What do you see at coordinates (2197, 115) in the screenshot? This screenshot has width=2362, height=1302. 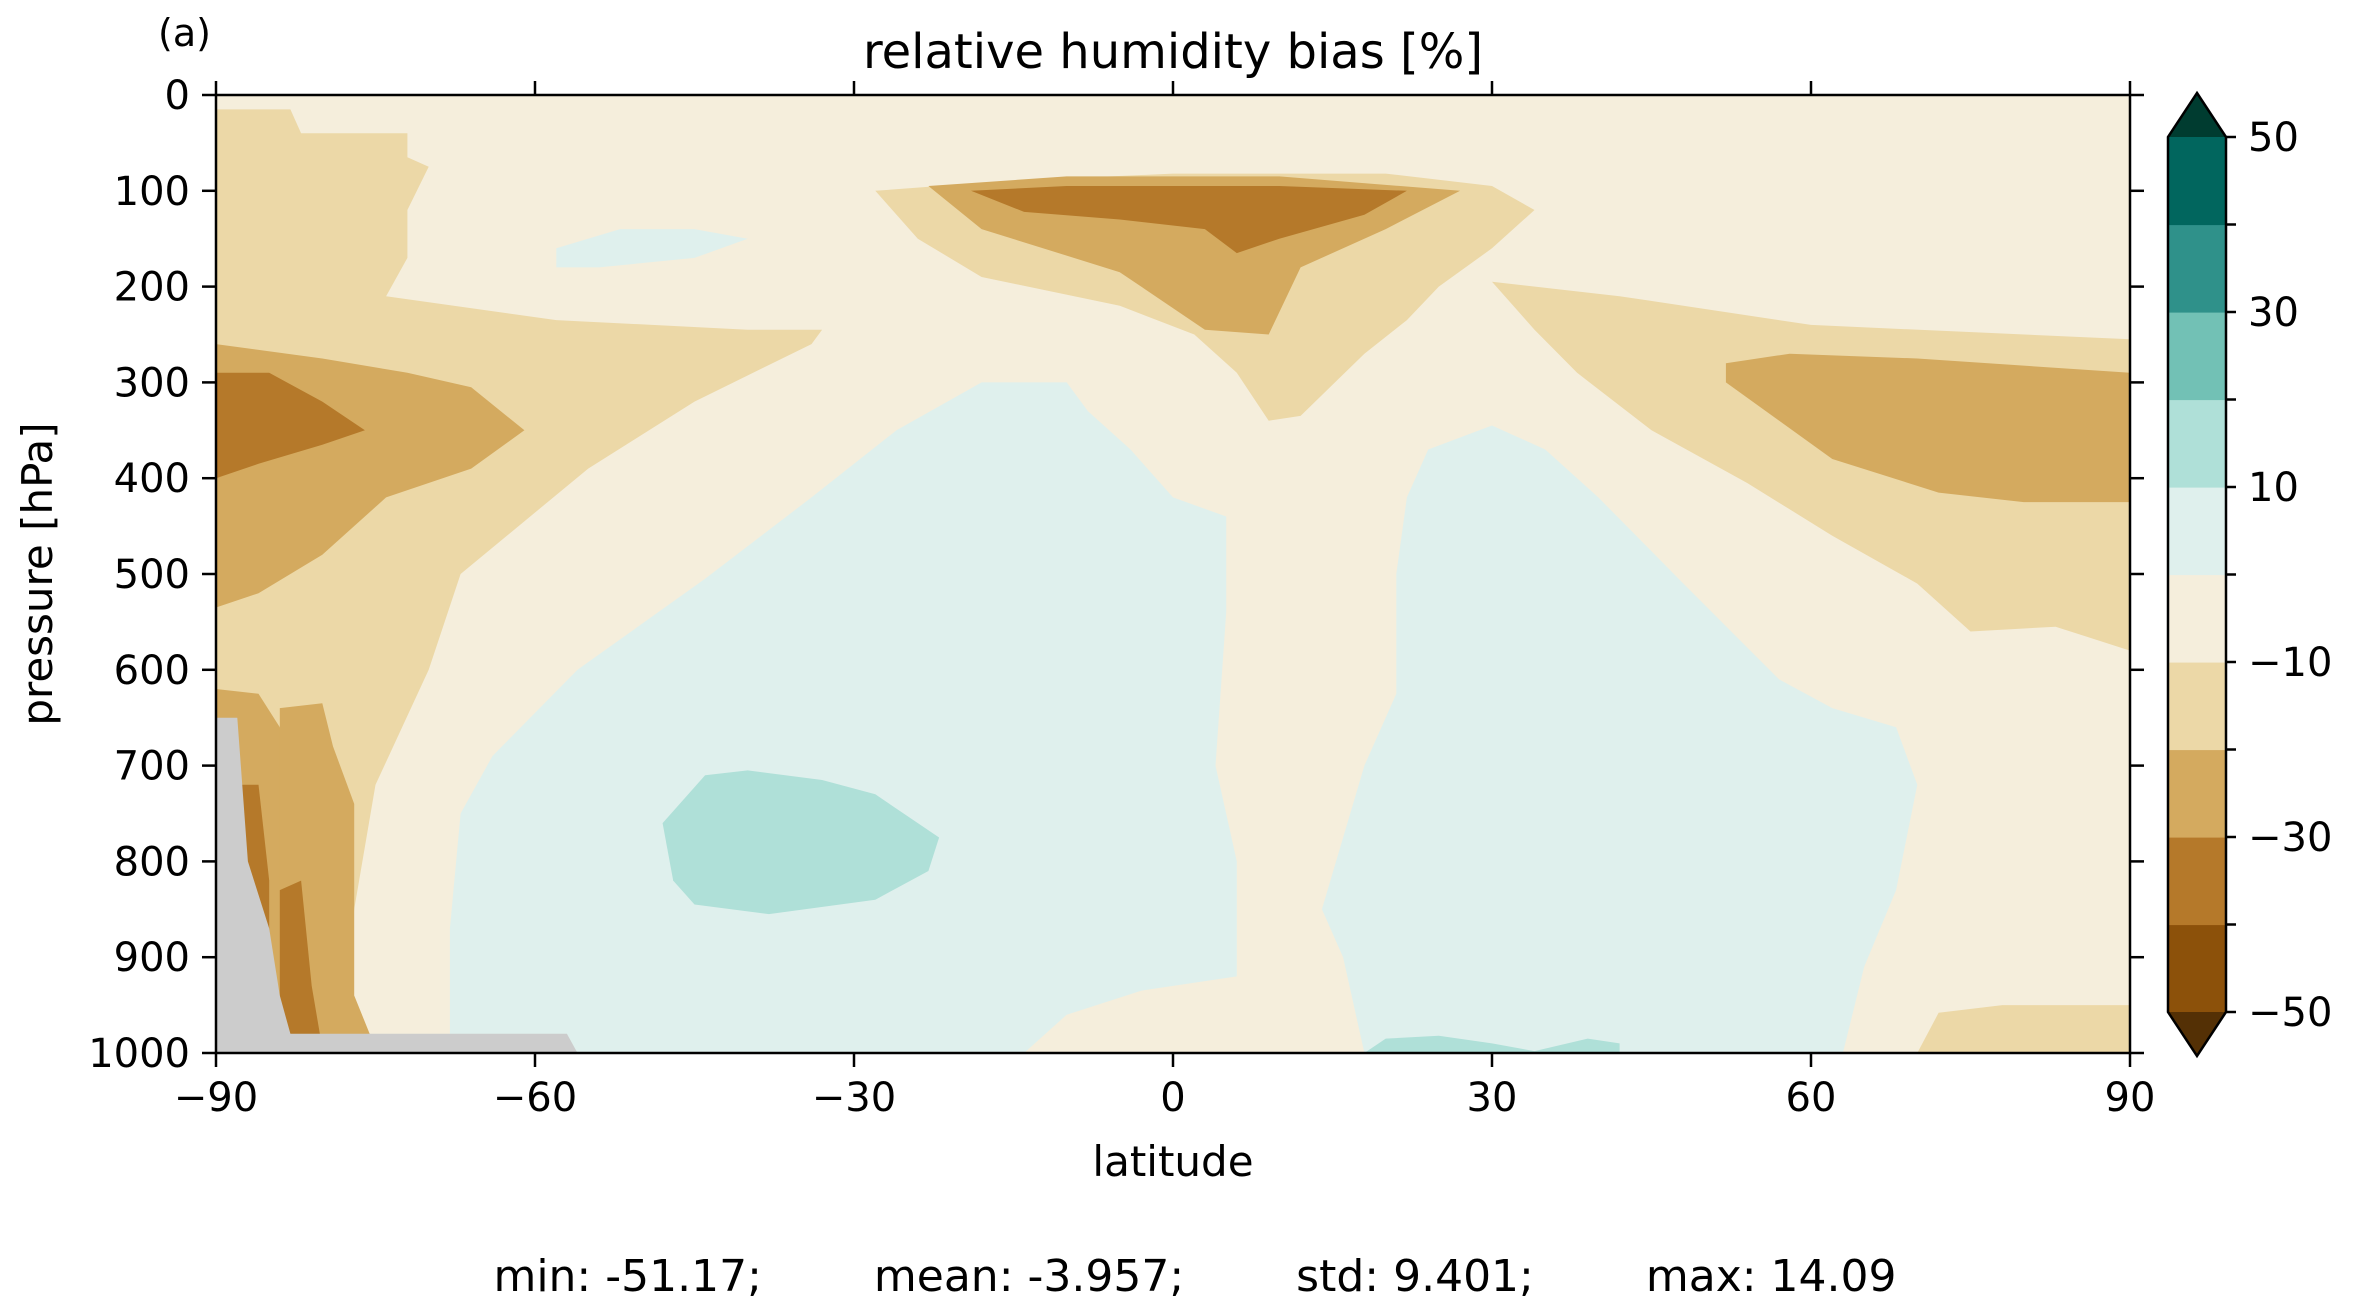 I see `colorbar-extend-max` at bounding box center [2197, 115].